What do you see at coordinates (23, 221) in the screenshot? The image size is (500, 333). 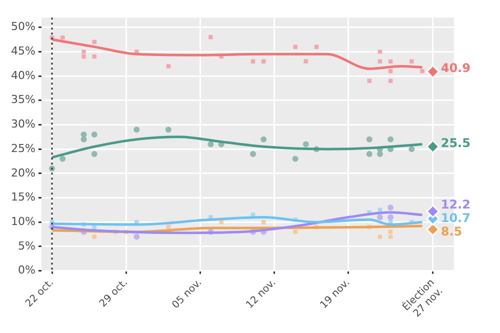 I see `y-tick-label: 10%` at bounding box center [23, 221].